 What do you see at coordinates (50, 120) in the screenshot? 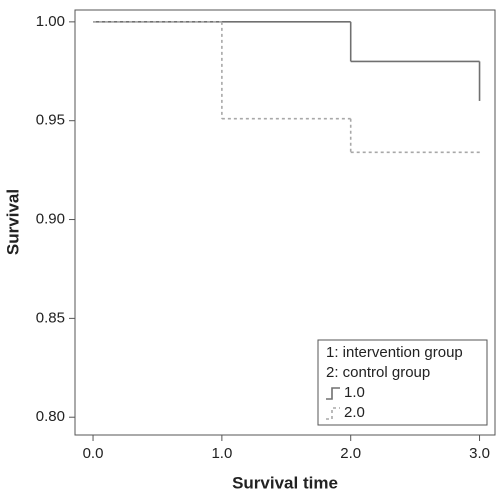
I see `y-tick-label: 0.95` at bounding box center [50, 120].